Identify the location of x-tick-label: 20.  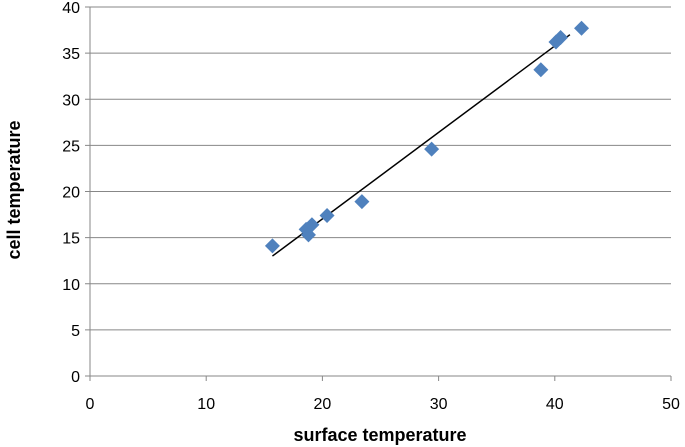
(323, 404).